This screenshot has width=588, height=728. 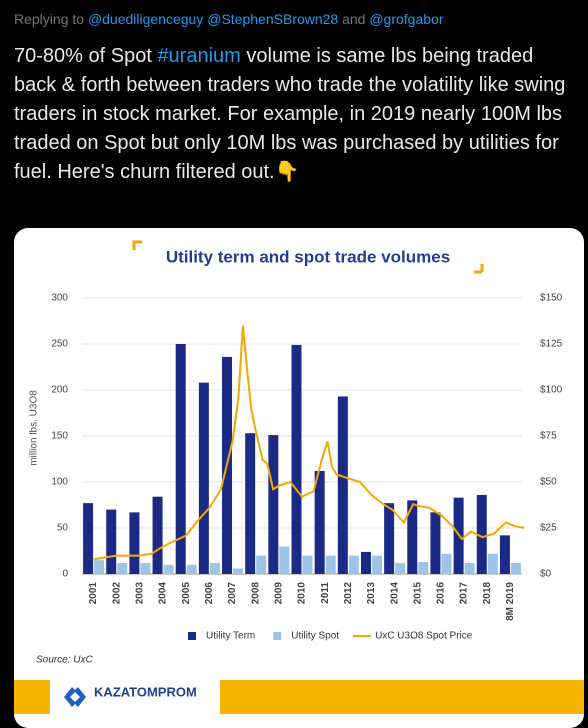 What do you see at coordinates (59, 482) in the screenshot?
I see `y-tick-label: 100` at bounding box center [59, 482].